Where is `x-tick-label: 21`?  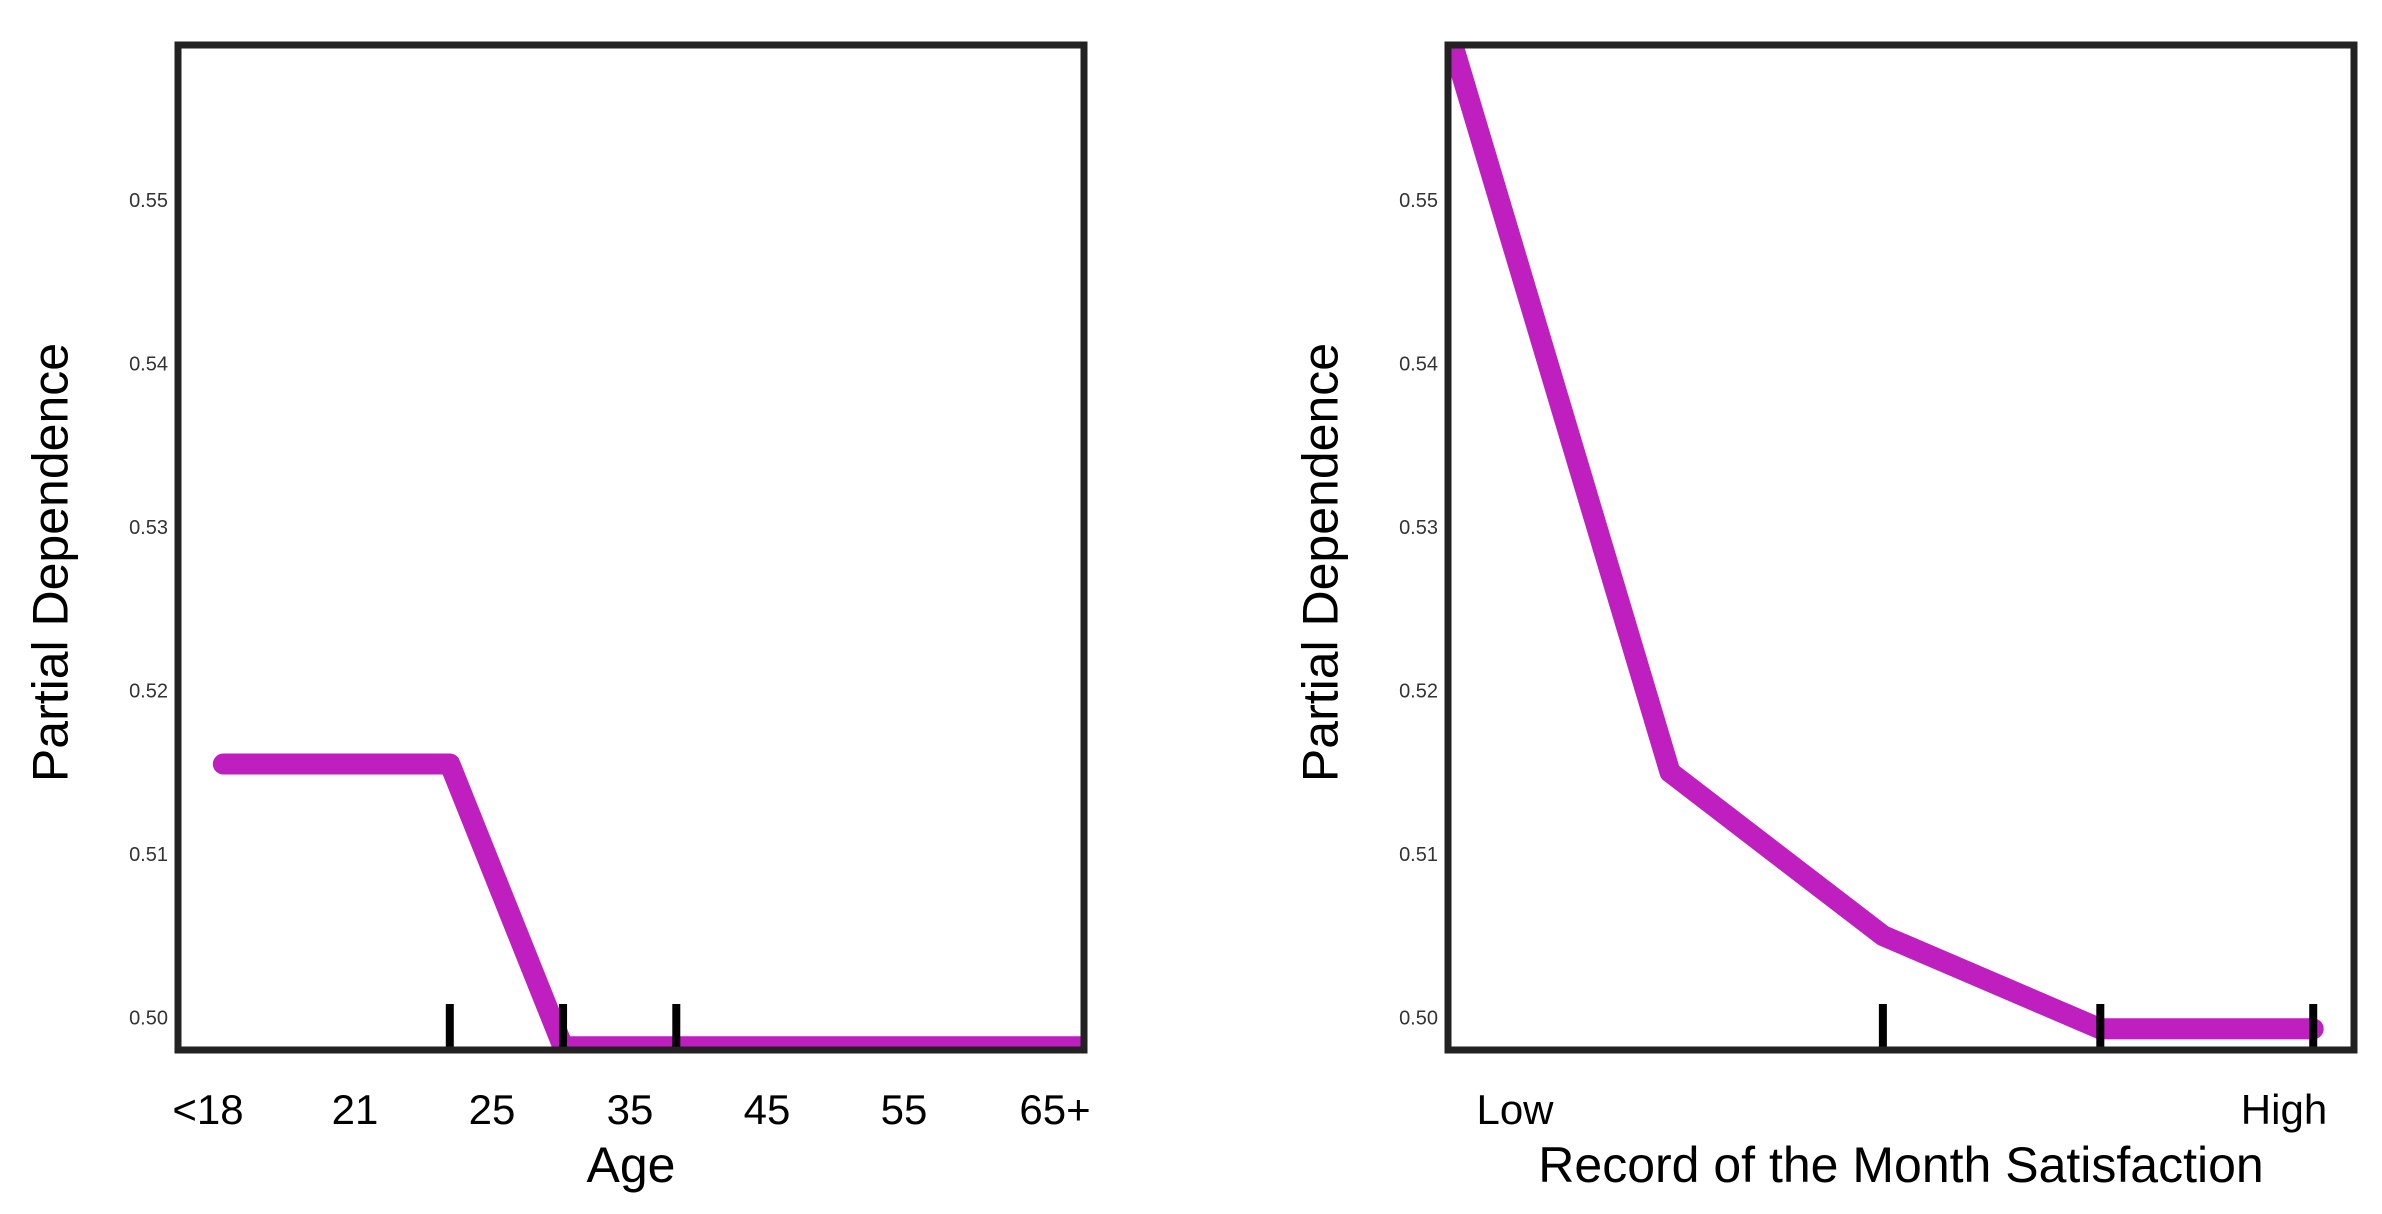
x-tick-label: 21 is located at coordinates (355, 1109).